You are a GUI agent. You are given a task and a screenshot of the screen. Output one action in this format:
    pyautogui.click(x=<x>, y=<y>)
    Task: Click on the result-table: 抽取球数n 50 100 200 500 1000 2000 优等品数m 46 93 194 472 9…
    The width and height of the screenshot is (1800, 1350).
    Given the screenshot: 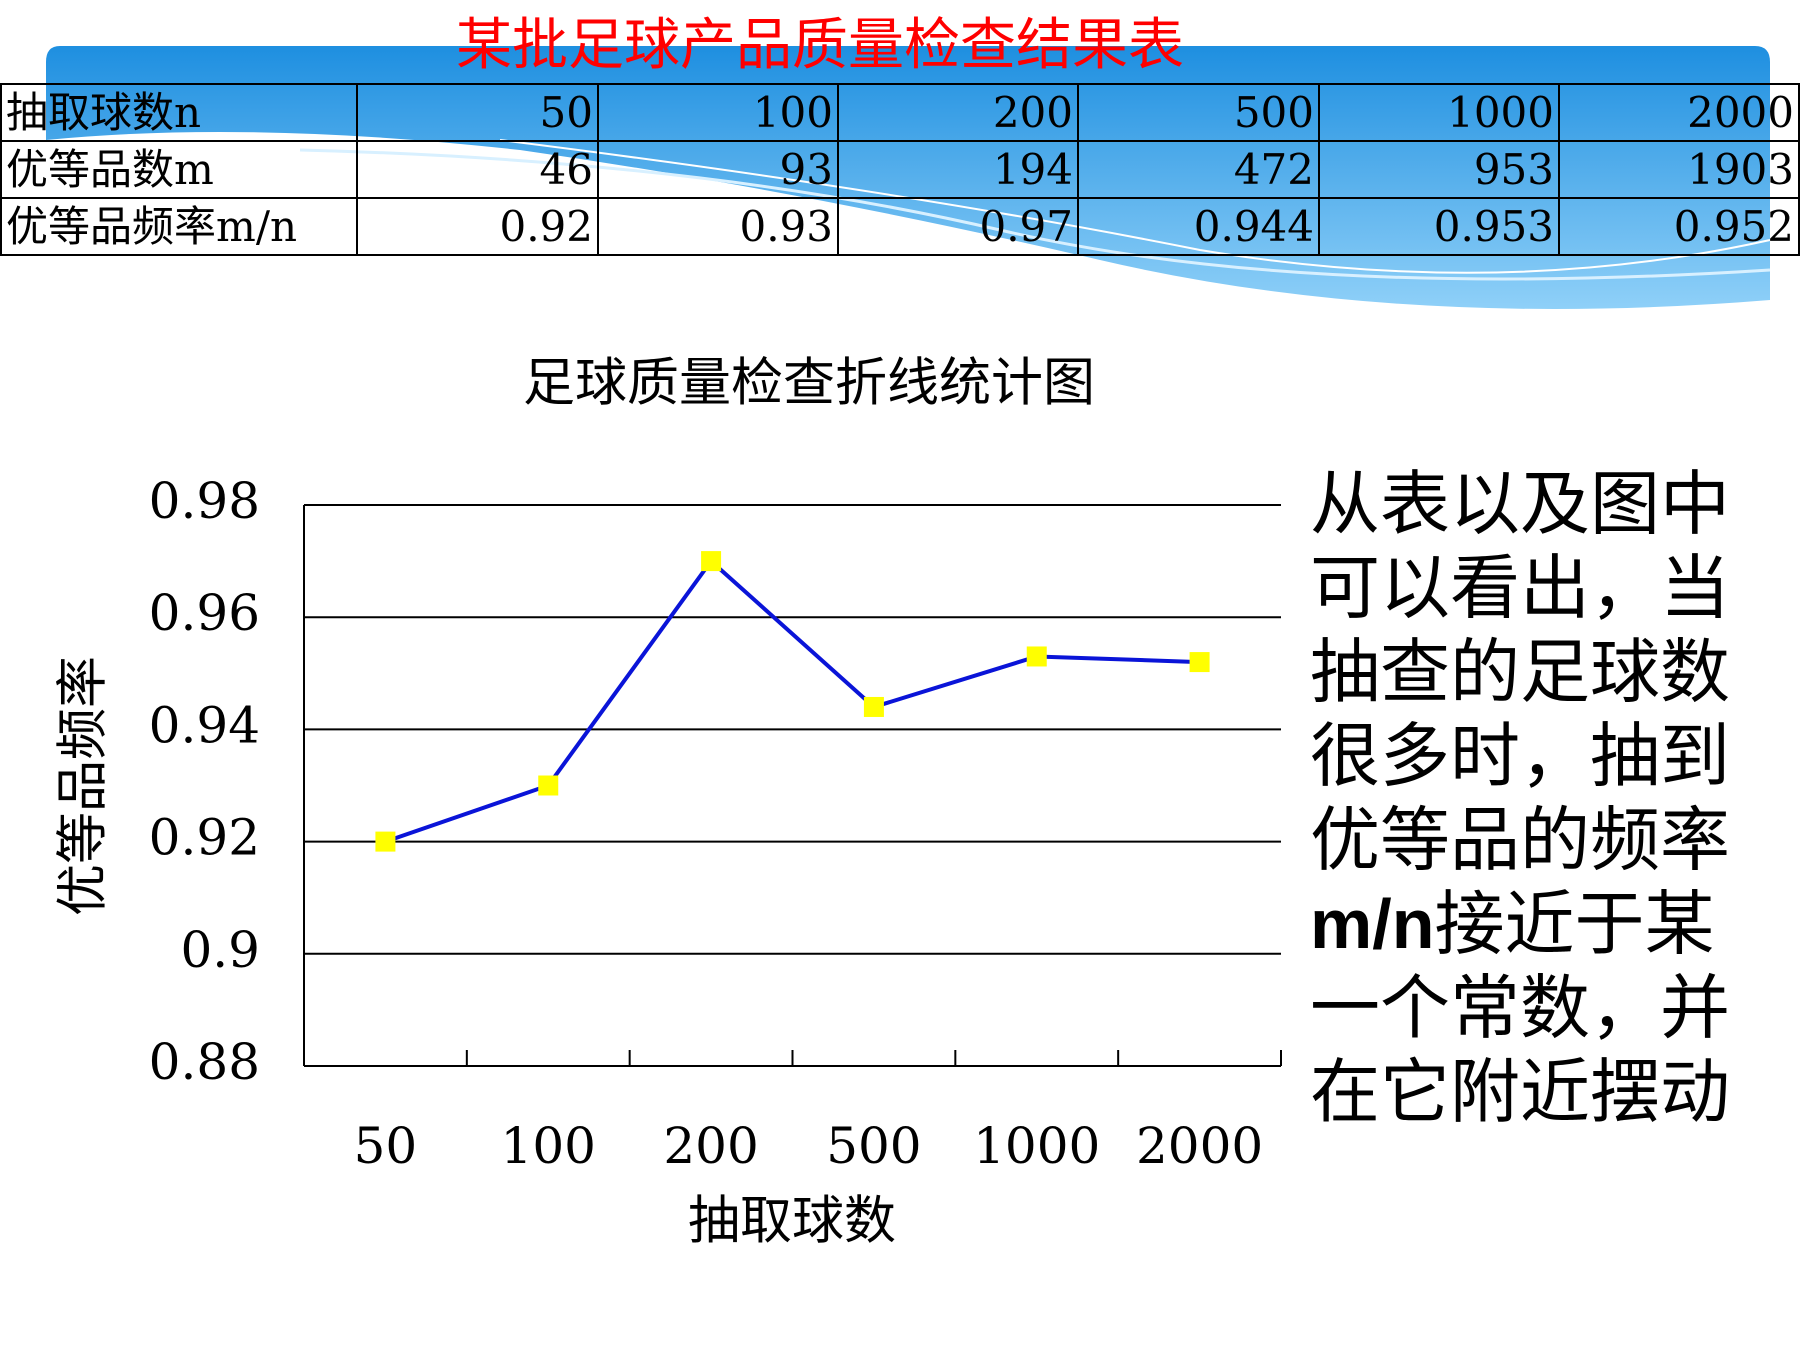 What is the action you would take?
    pyautogui.click(x=900, y=169)
    